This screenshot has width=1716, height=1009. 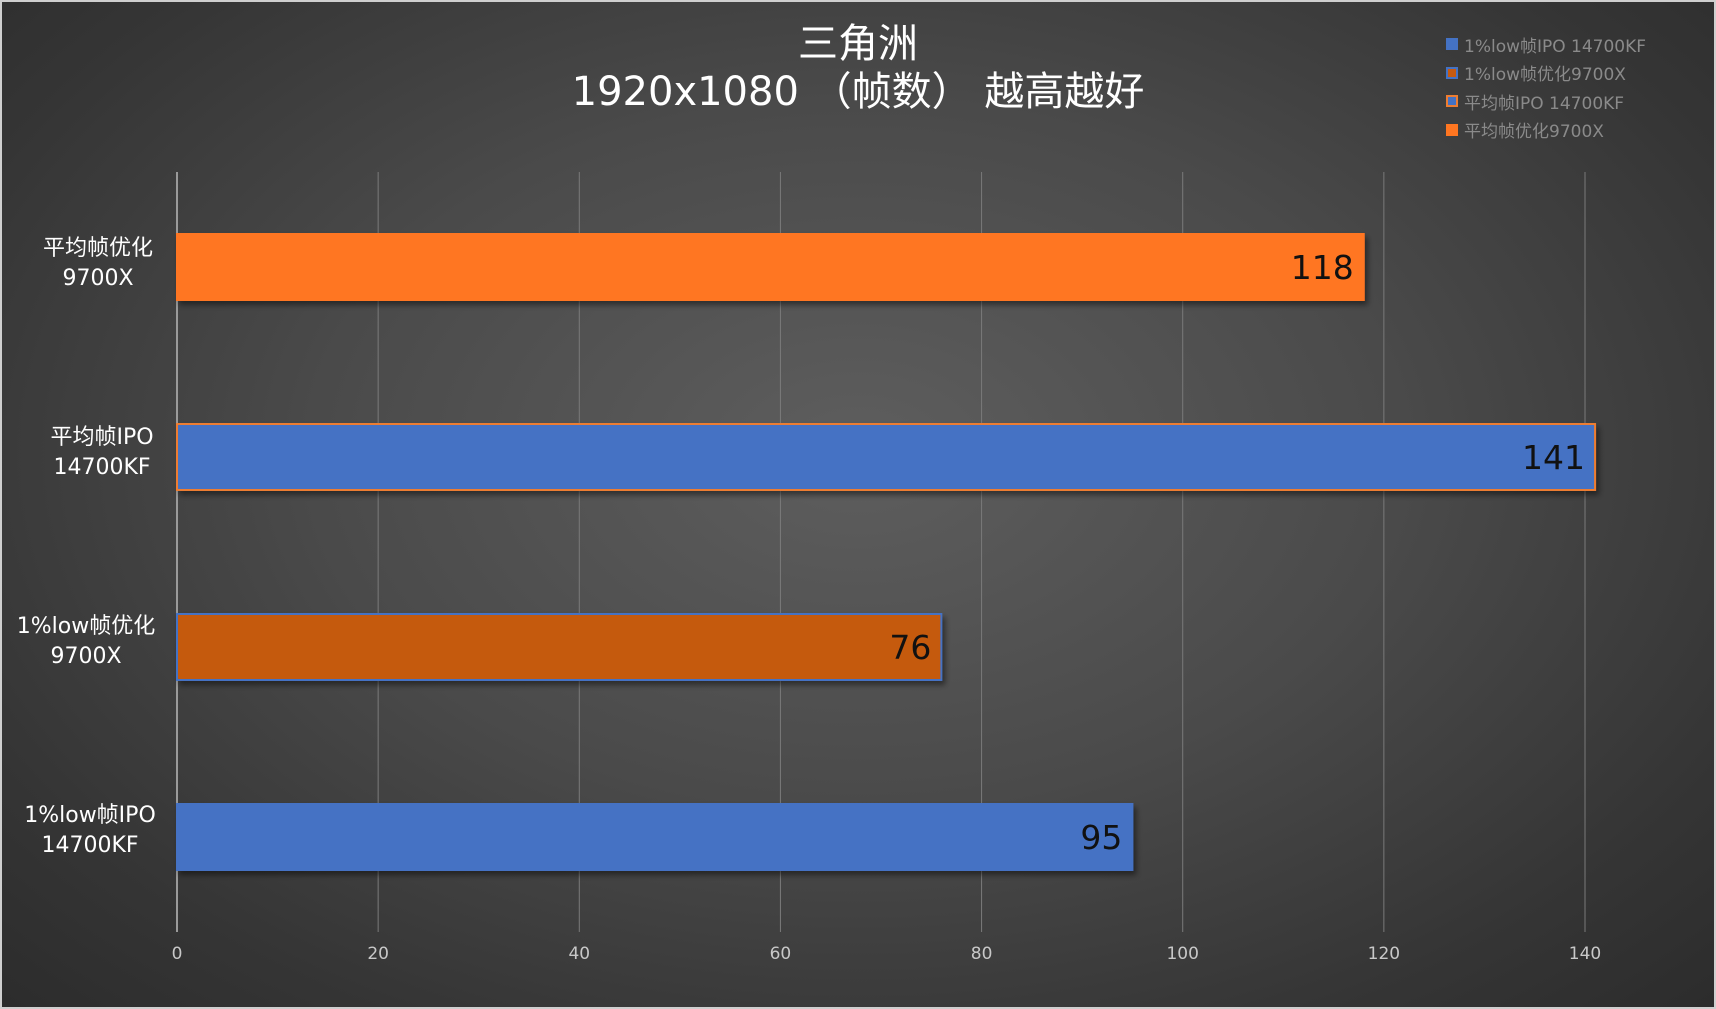 What do you see at coordinates (86, 641) in the screenshot?
I see `category-label: 1%low帧优化 9700X` at bounding box center [86, 641].